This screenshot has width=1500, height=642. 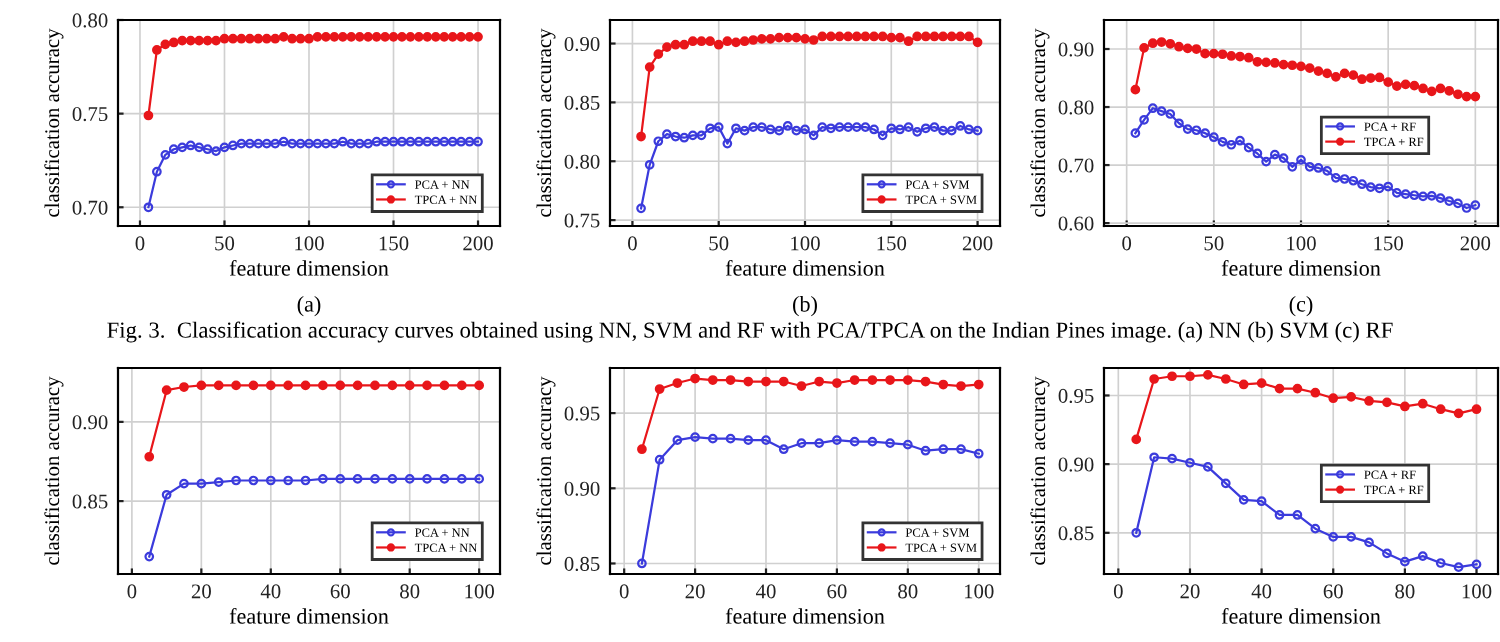 I want to click on caption: Fig. 3. Classification accuracy curves obtained using NN, SVM and RF with PCA/TPCA on the Indian Pines image. (a) NN (b) SVM (c) RF, so click(x=750, y=332).